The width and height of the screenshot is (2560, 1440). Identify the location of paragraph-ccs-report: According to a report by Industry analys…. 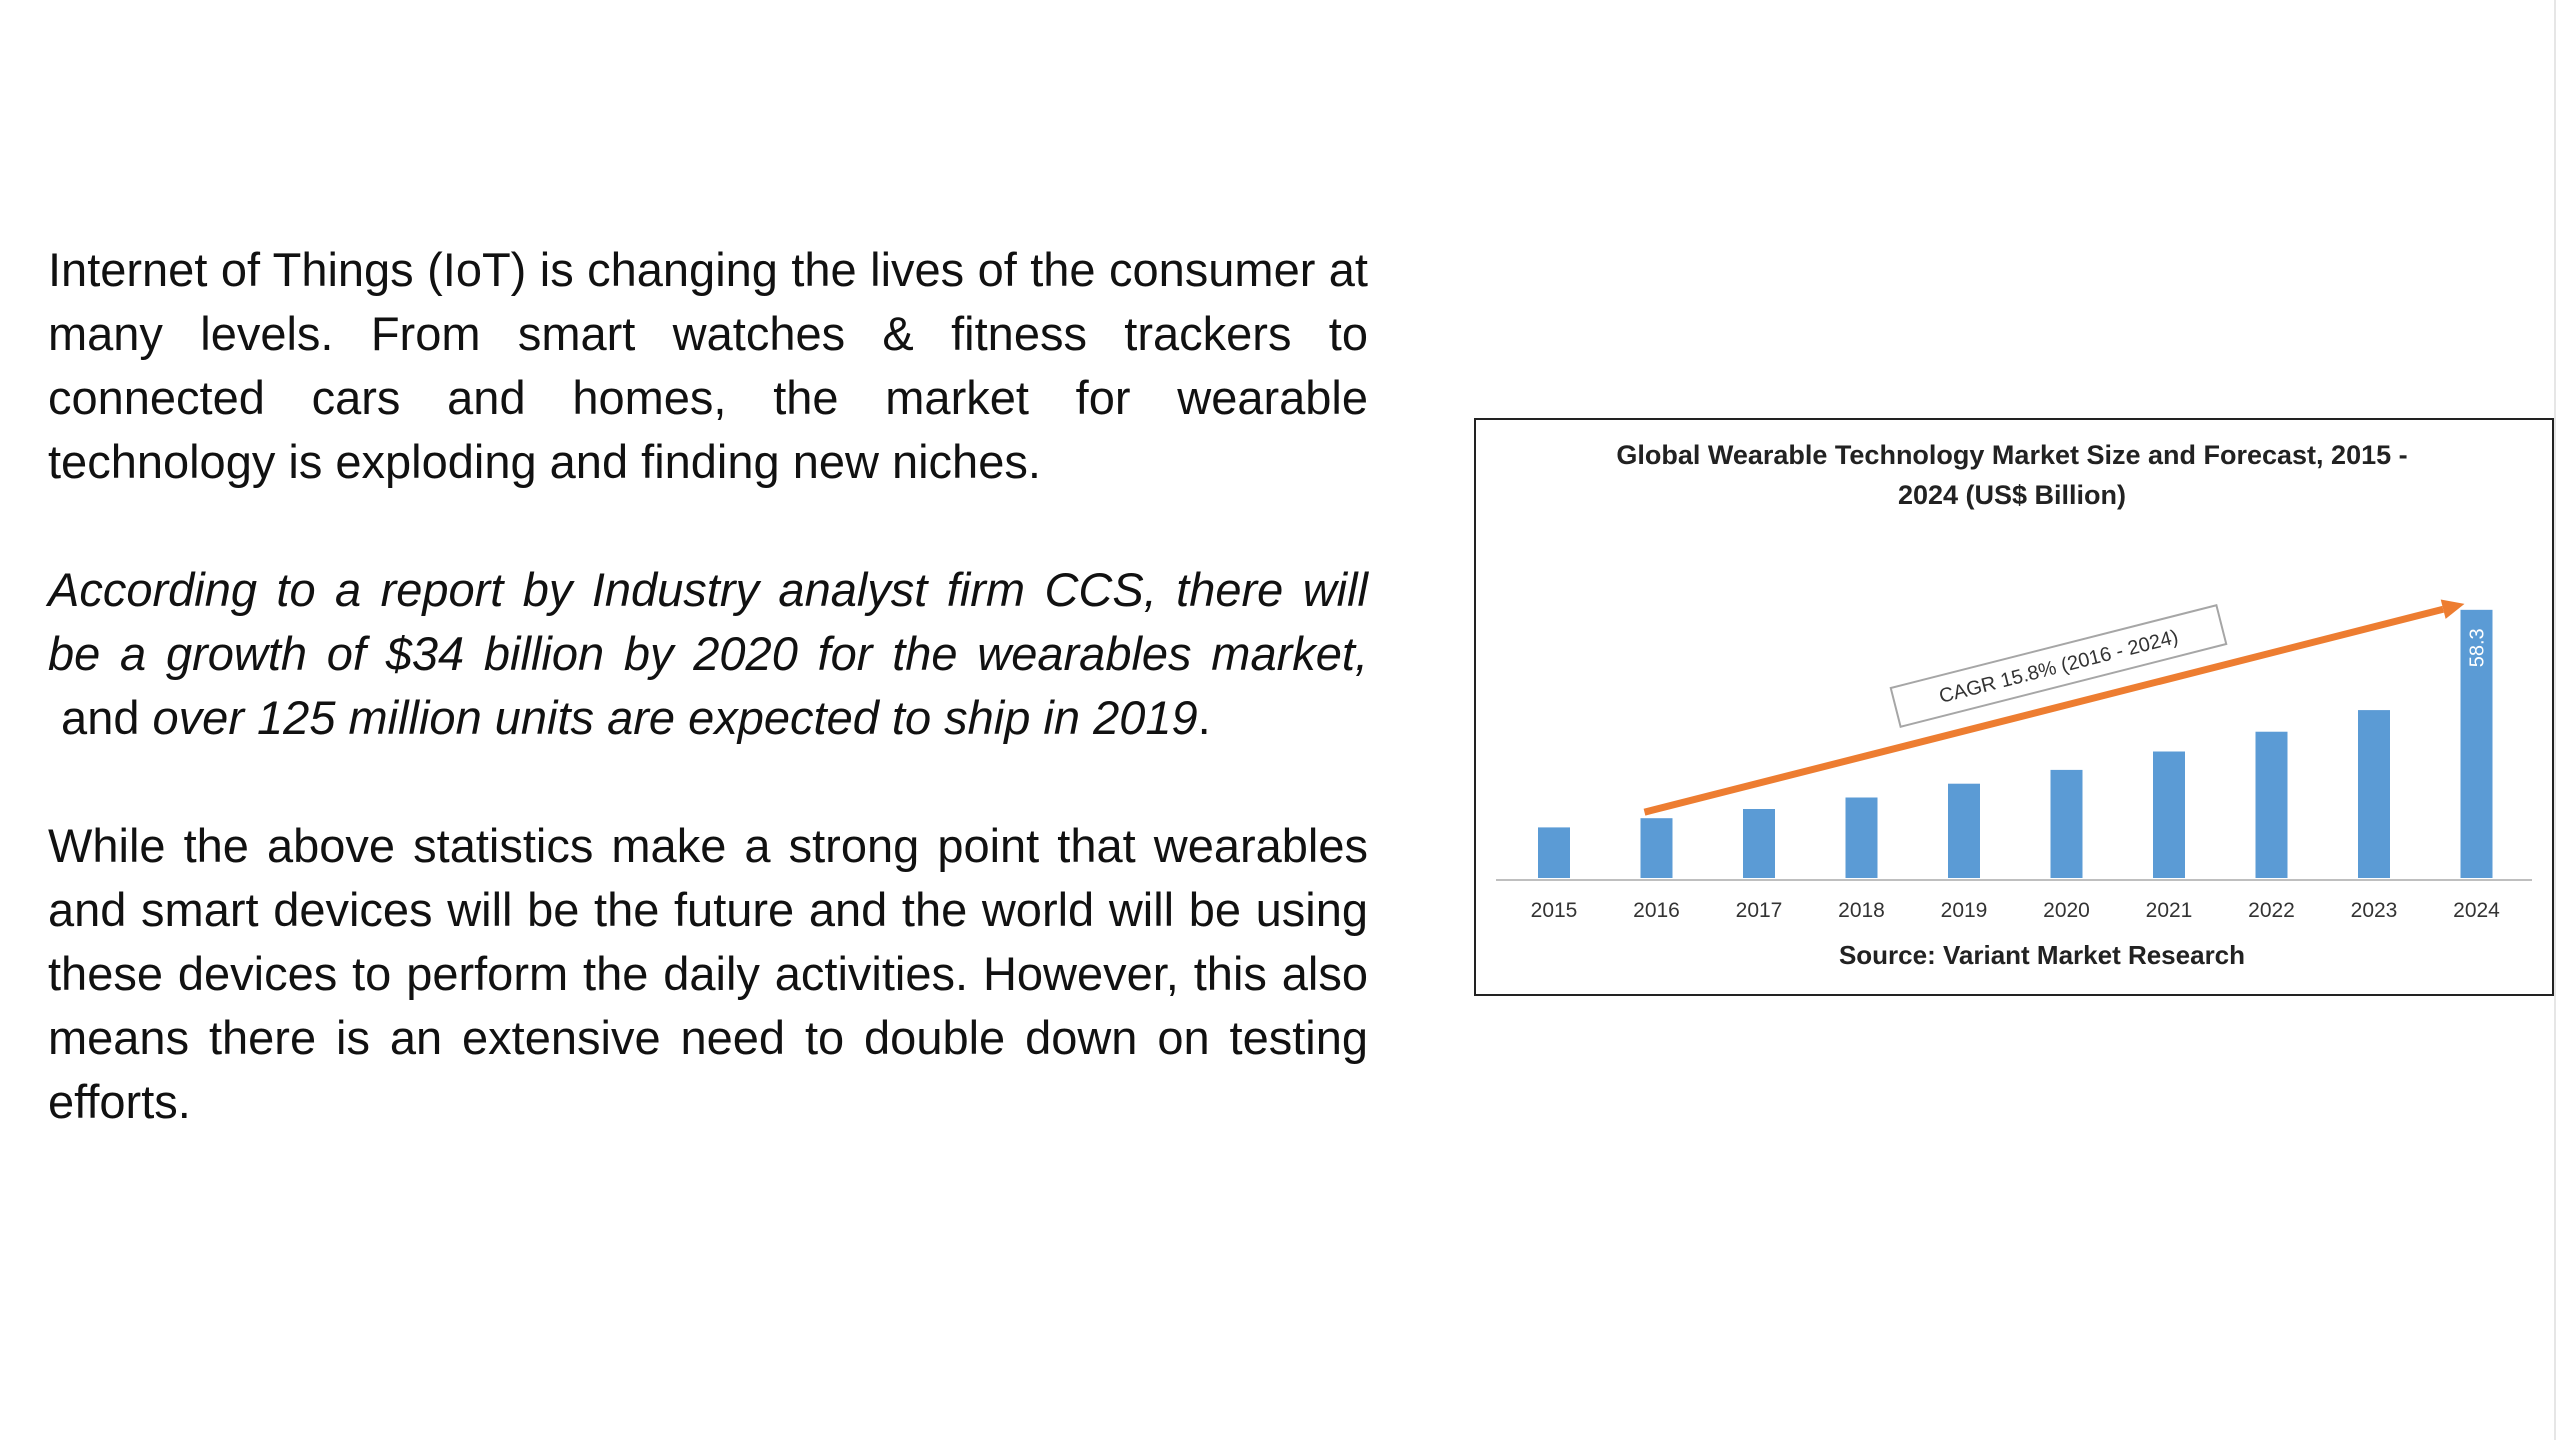
(708, 654).